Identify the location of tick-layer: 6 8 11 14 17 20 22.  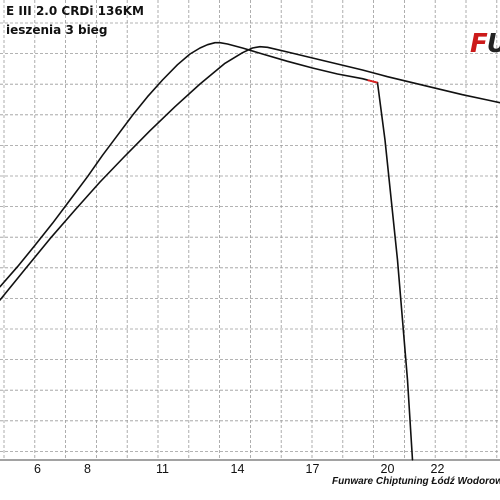
(239, 469).